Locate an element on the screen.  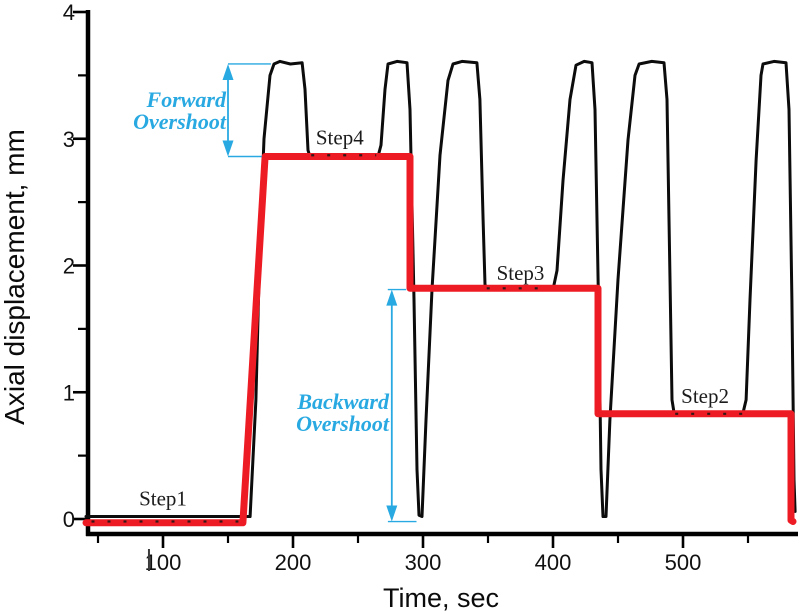
x-axis-title: Time, sec is located at coordinates (441, 598).